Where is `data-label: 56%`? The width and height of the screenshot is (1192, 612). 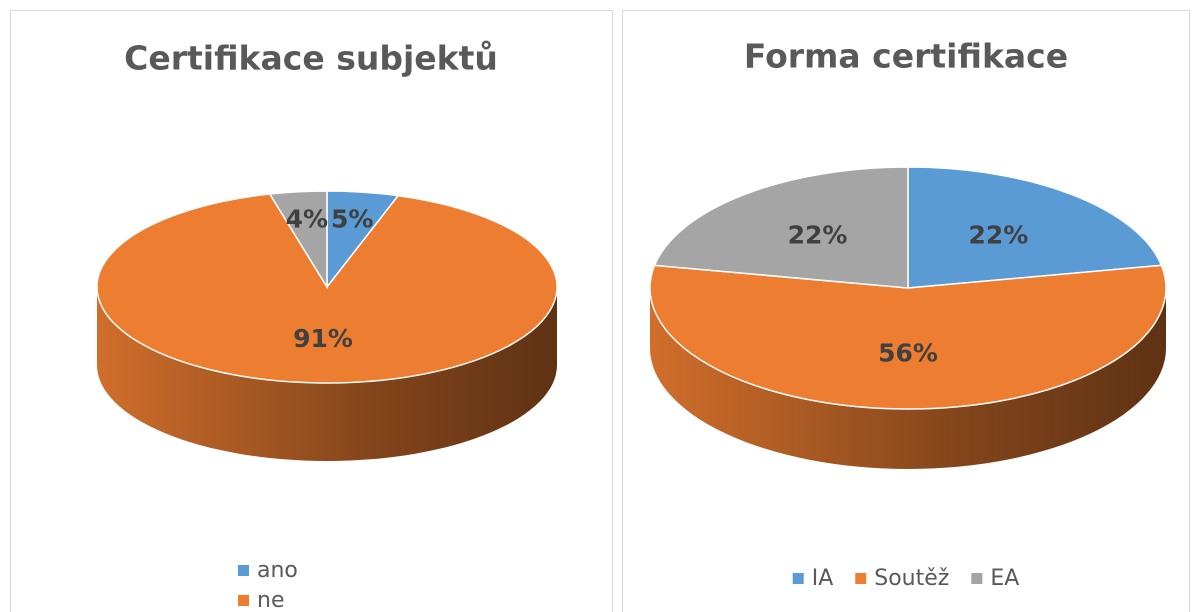 data-label: 56% is located at coordinates (908, 353).